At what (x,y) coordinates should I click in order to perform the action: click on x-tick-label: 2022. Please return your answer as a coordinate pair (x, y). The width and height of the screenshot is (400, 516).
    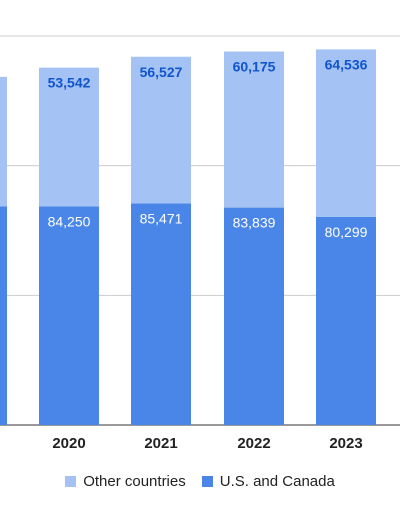
    Looking at the image, I should click on (253, 443).